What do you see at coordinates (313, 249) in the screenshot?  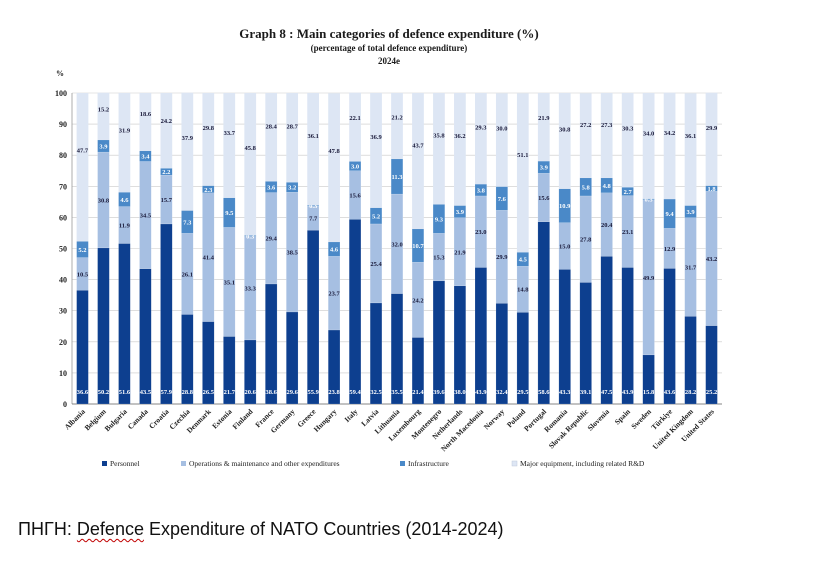 I see `bar-stack: 55.9 7.7 0.3 36.1` at bounding box center [313, 249].